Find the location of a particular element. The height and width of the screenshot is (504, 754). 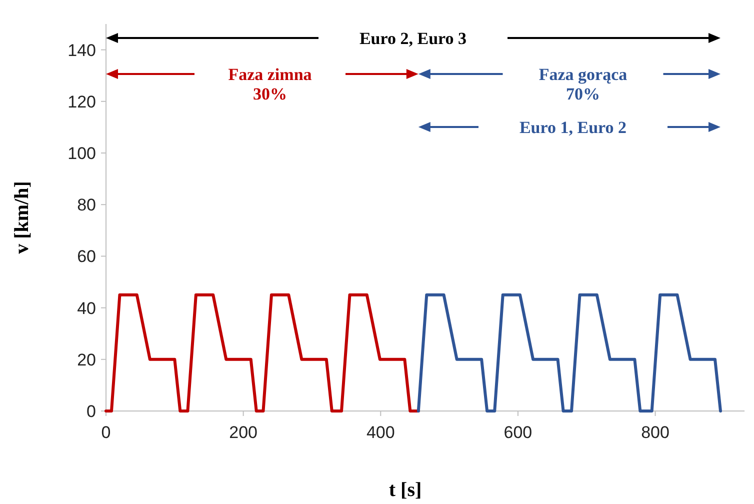

y-tick-label: 60 is located at coordinates (86, 256).